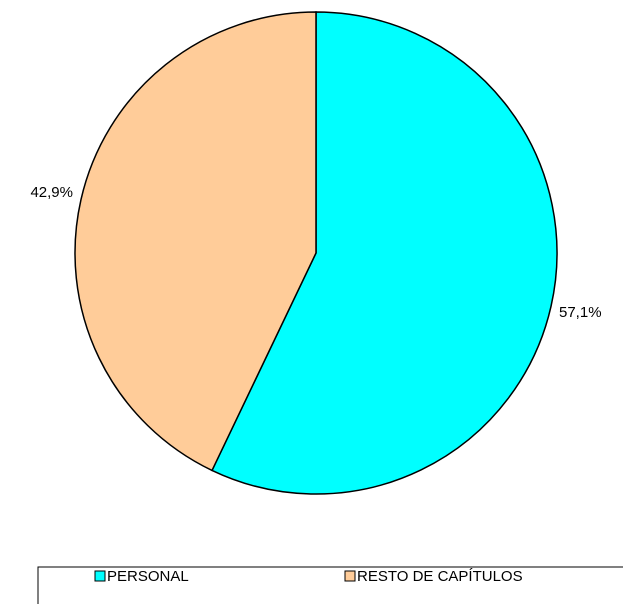 This screenshot has width=623, height=604. Describe the element at coordinates (148, 576) in the screenshot. I see `legend-label: PERSONAL` at that location.